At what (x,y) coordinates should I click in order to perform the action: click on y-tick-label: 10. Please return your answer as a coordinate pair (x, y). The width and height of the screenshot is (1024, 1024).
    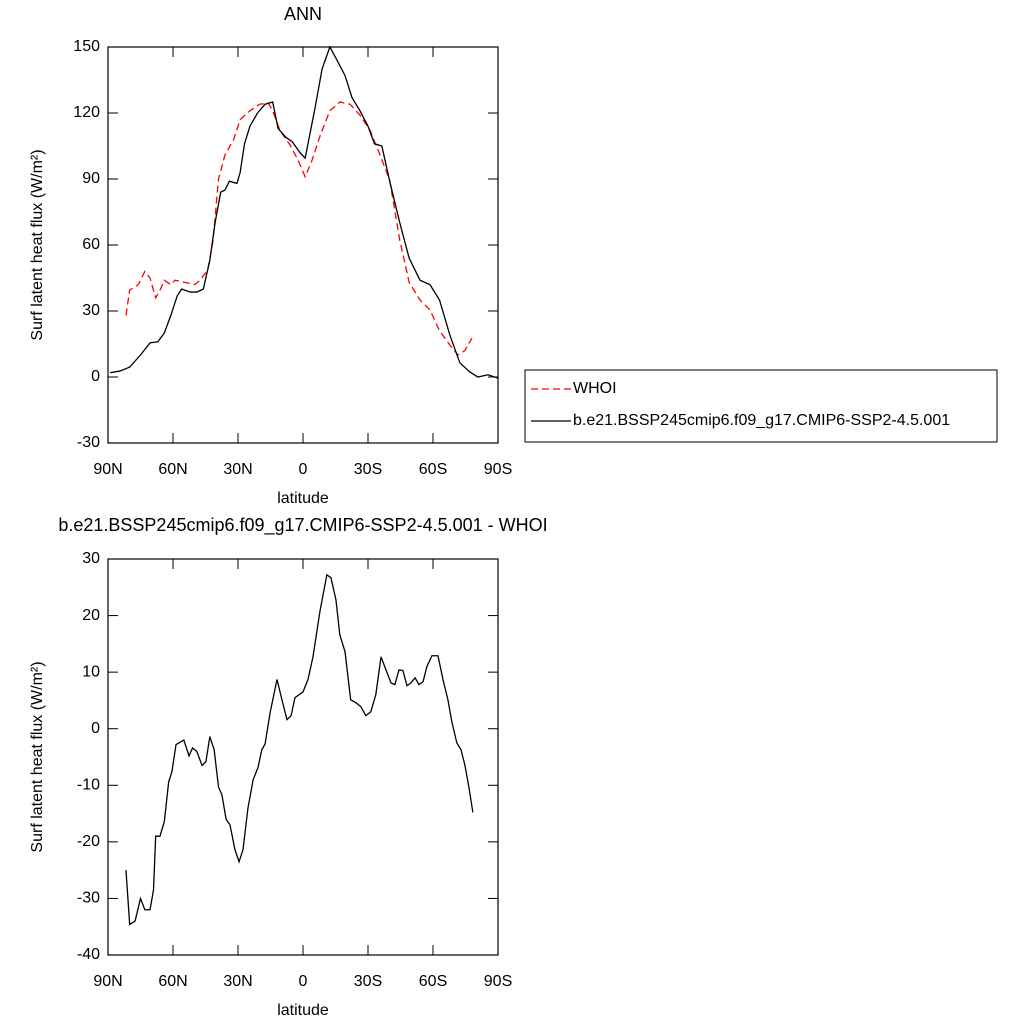
    Looking at the image, I should click on (91, 671).